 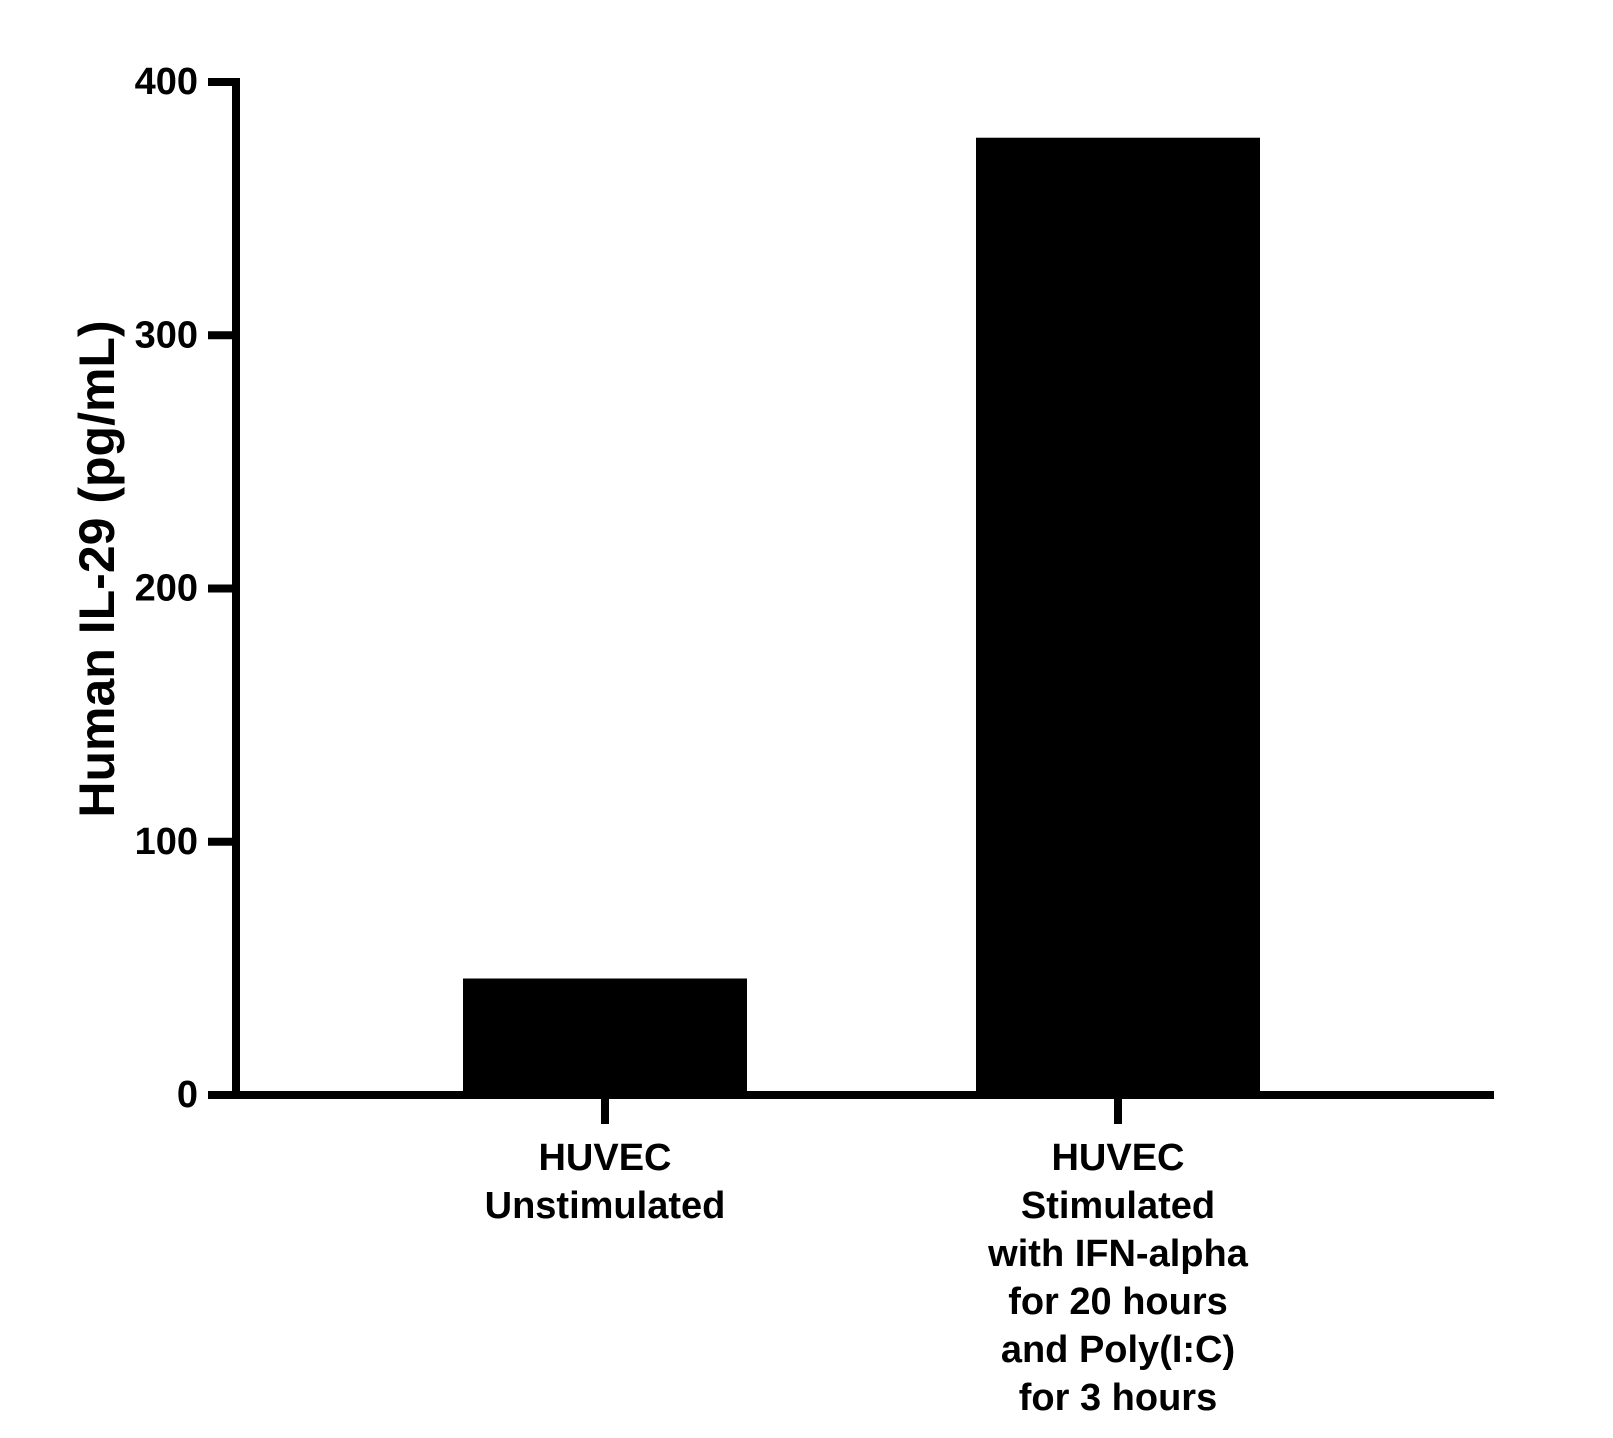 What do you see at coordinates (1118, 1302) in the screenshot?
I see `x-category-label-line: for 20 hours` at bounding box center [1118, 1302].